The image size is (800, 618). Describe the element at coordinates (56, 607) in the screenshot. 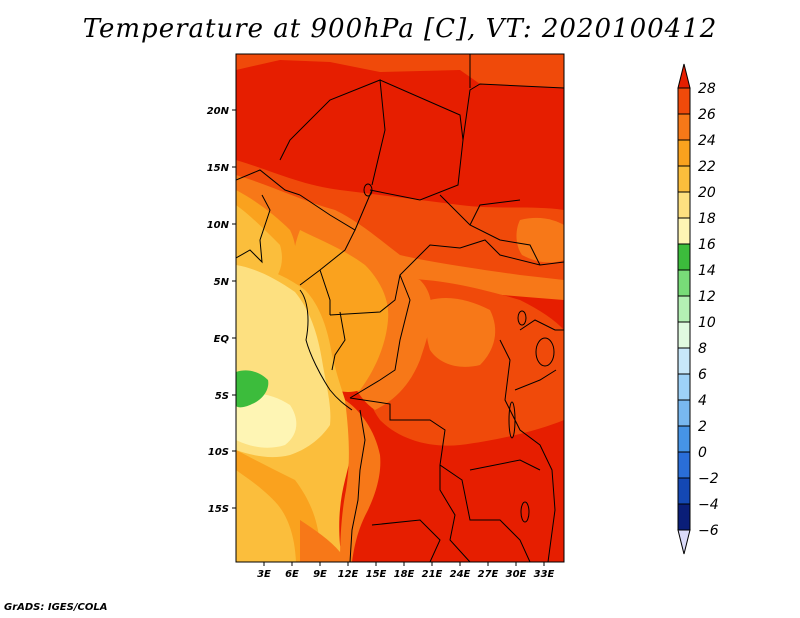

I see `footer-credit: GrADS: IGES/COLA` at that location.